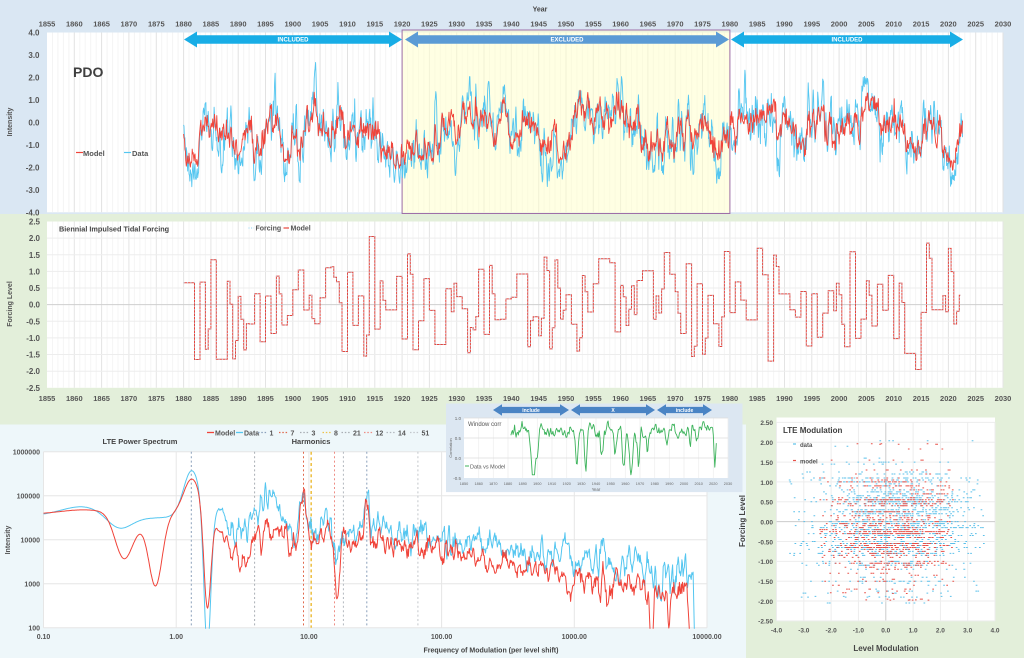 This screenshot has width=1024, height=663. Describe the element at coordinates (967, 631) in the screenshot. I see `svg-text: 3.0` at that location.